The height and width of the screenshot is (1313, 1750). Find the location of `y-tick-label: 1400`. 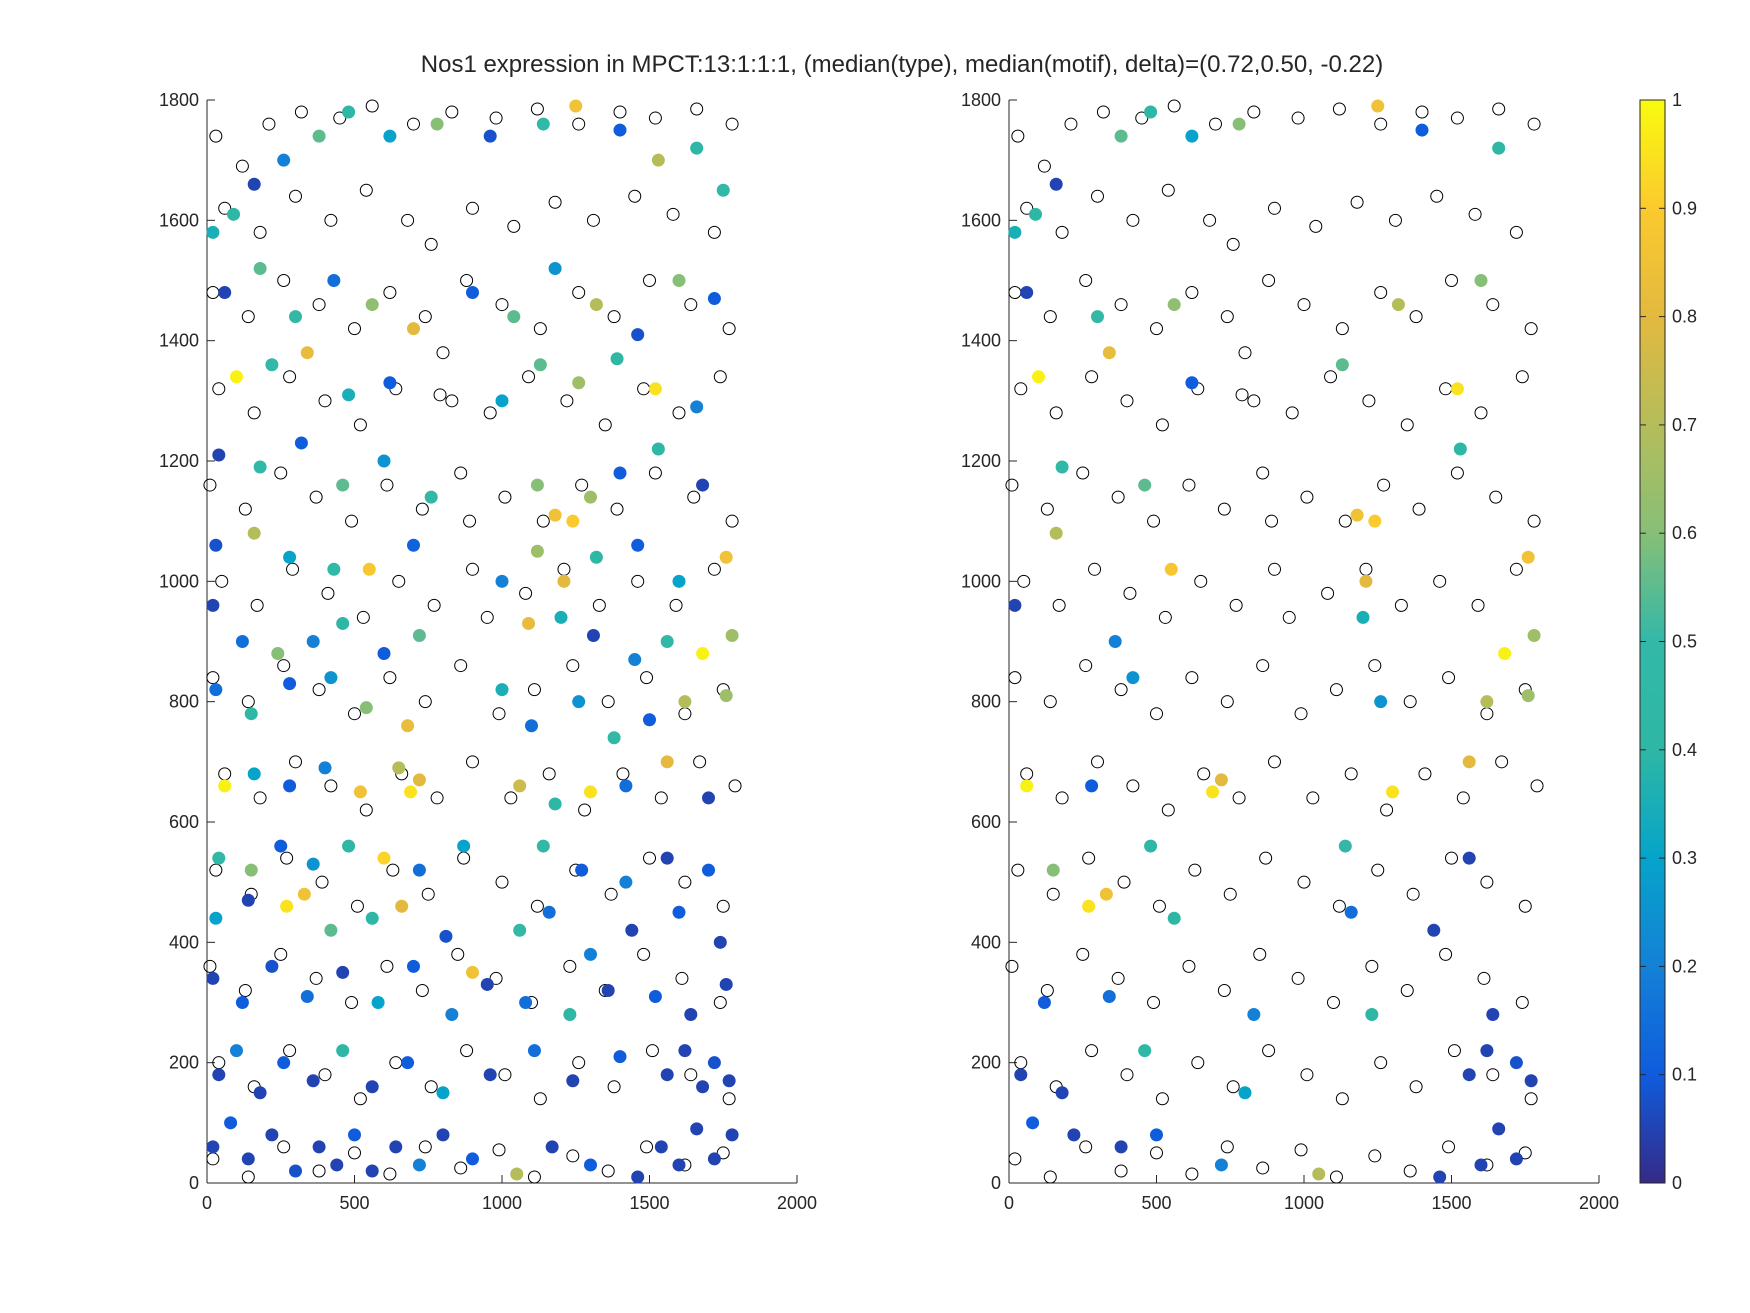

y-tick-label: 1400 is located at coordinates (179, 341).